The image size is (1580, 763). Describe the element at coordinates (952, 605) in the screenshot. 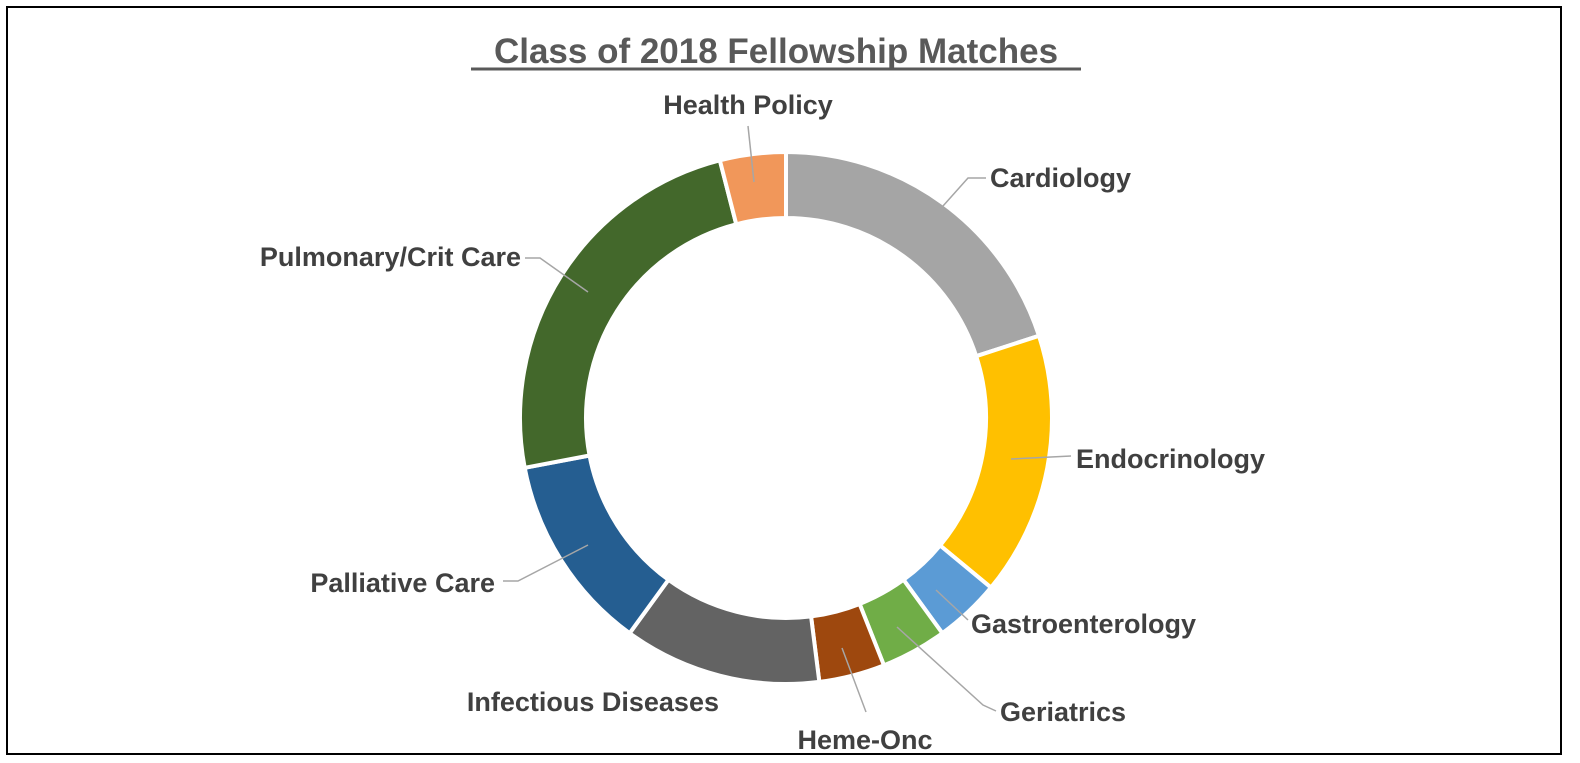

I see `leader-line-gastroenterology` at that location.